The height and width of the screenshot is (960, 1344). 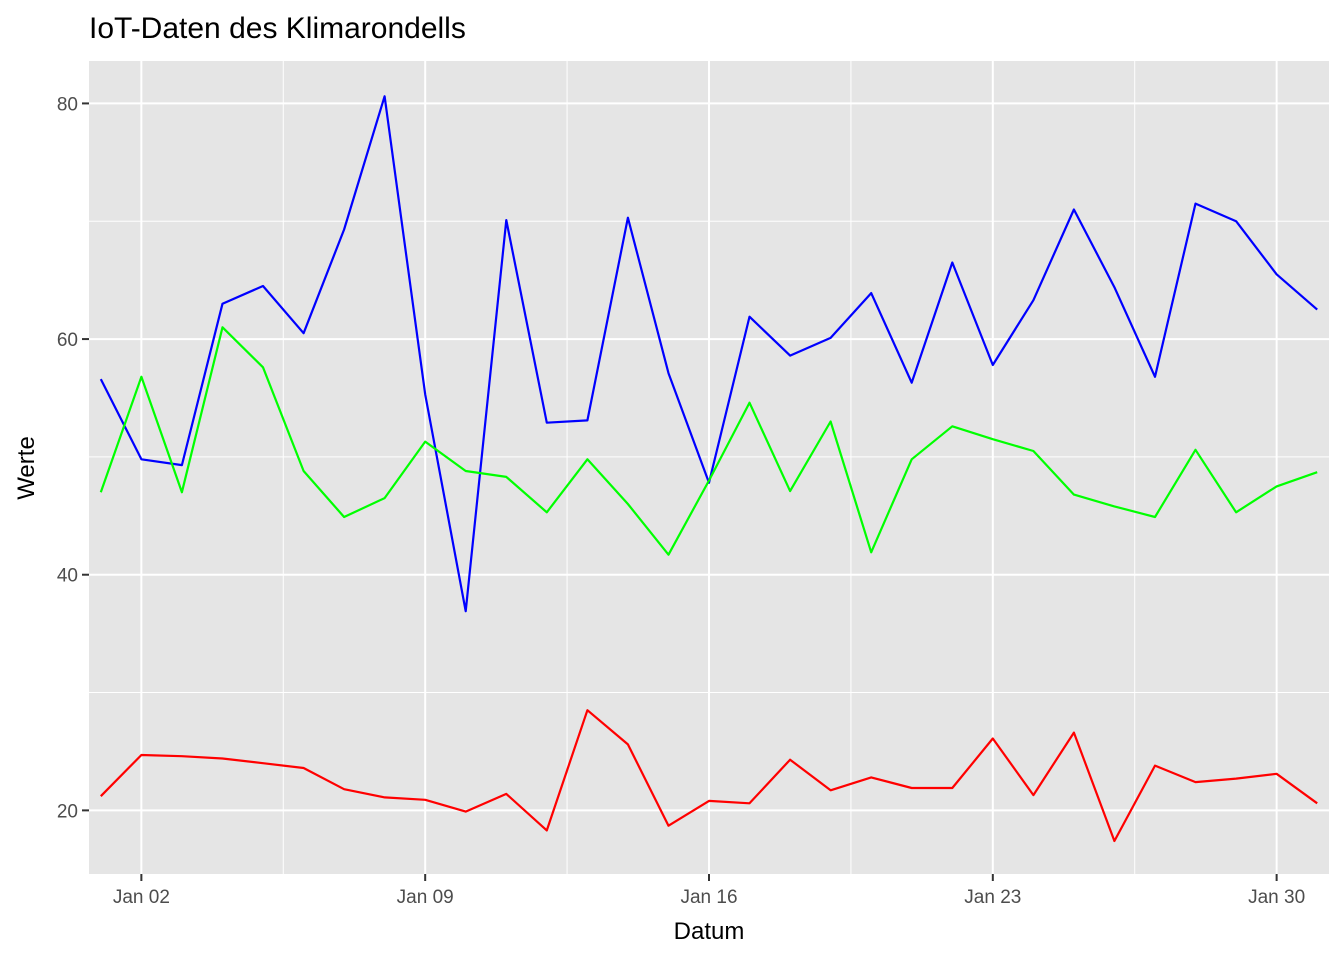 I want to click on x-axis: Jan 02 Jan 09 Jan 16 Jan 23 Jan 30, so click(x=709, y=891).